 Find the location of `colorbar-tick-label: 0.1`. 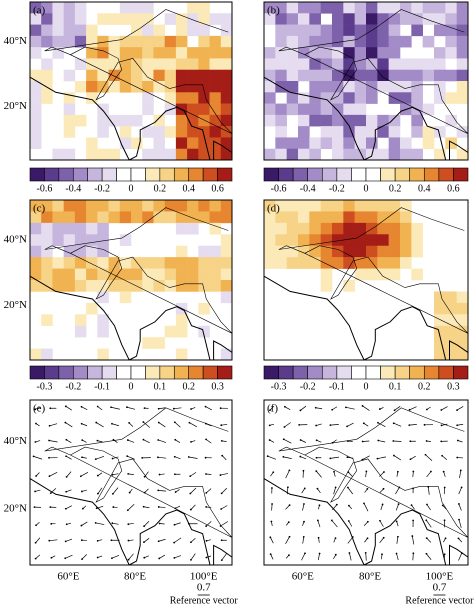

colorbar-tick-label: 0.1 is located at coordinates (395, 386).